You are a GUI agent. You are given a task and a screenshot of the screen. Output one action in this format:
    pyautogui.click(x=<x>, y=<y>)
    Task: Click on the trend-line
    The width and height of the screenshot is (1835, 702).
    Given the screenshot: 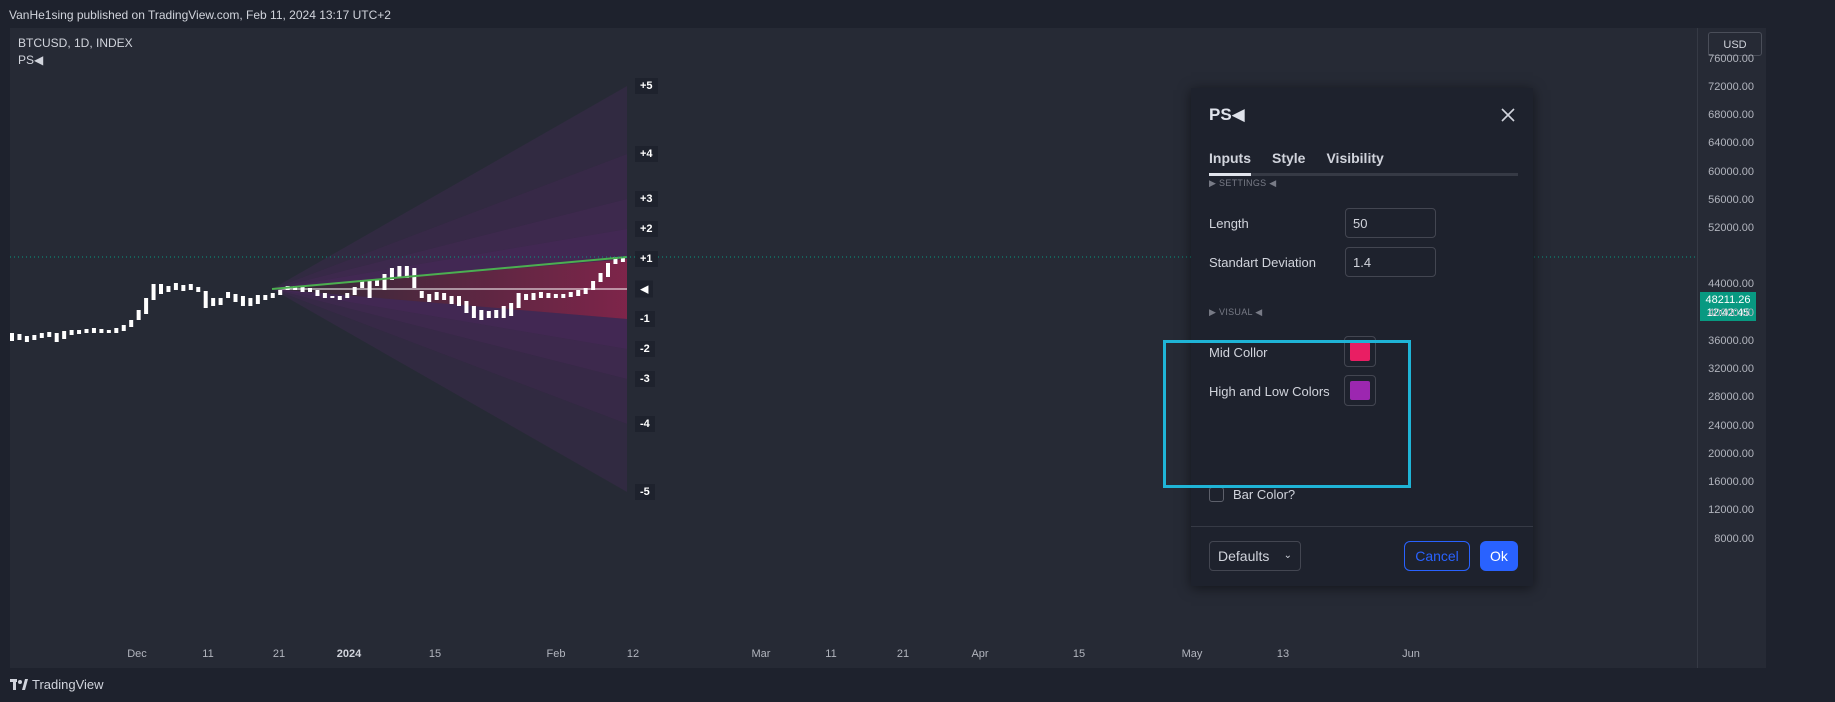 What is the action you would take?
    pyautogui.click(x=449, y=273)
    